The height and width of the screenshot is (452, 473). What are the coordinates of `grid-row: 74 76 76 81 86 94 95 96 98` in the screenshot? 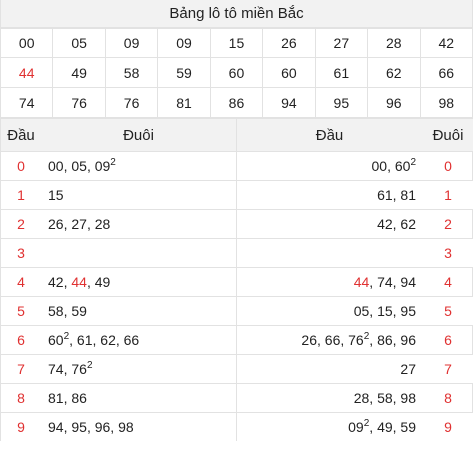 It's located at (236, 102).